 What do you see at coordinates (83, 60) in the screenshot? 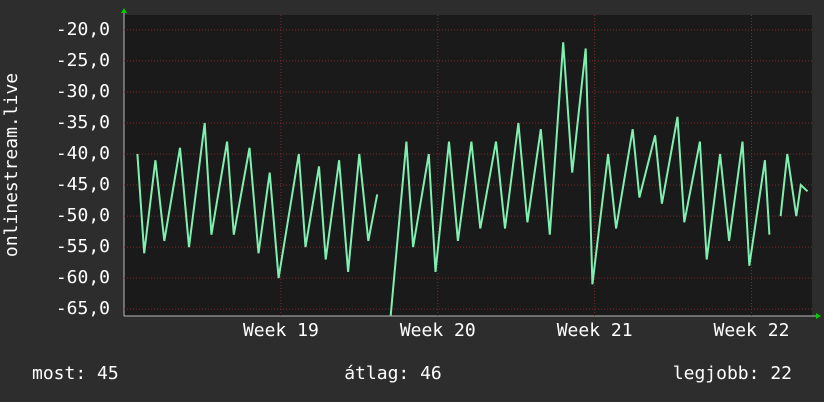
I see `y-tick-label: -25,0` at bounding box center [83, 60].